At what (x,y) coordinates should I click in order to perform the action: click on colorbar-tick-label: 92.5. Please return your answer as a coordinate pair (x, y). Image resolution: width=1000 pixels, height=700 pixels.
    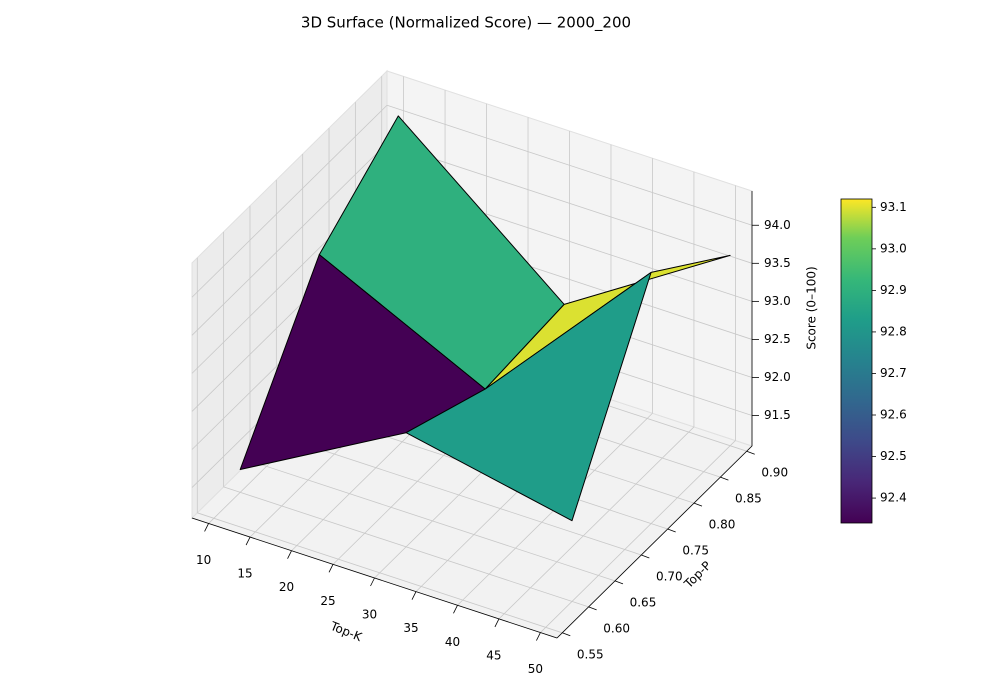
    Looking at the image, I should click on (893, 456).